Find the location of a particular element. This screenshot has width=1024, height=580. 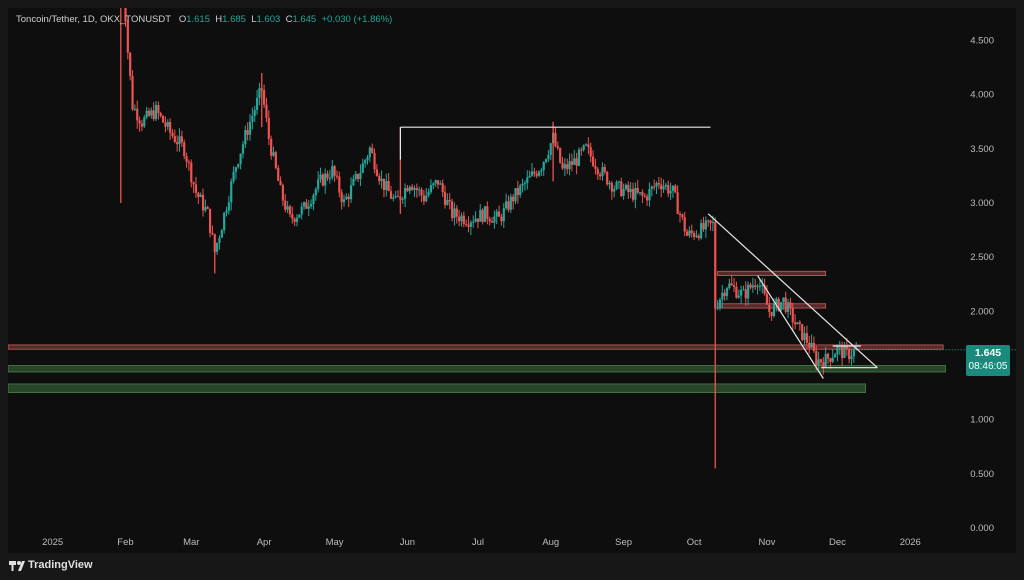

y-tick-label: 3.000 is located at coordinates (982, 203).